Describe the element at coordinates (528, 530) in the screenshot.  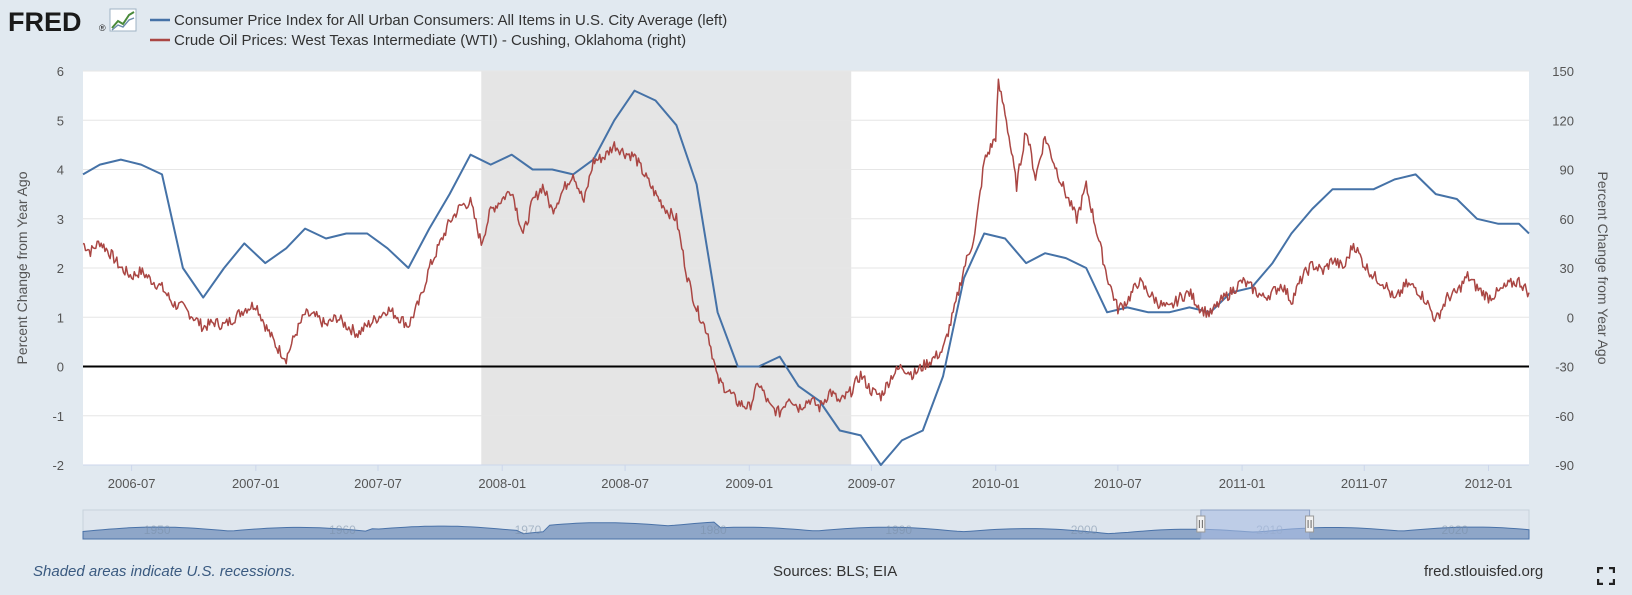
I see `navigator-year-label: 1970` at that location.